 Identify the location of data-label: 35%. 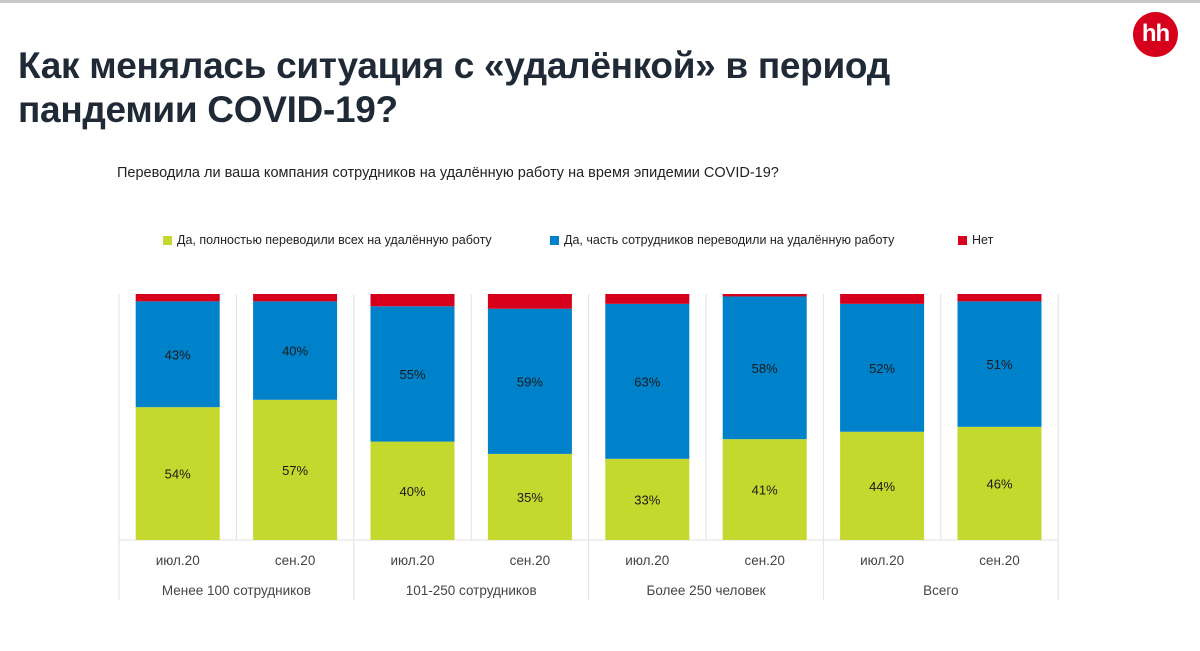
(530, 497).